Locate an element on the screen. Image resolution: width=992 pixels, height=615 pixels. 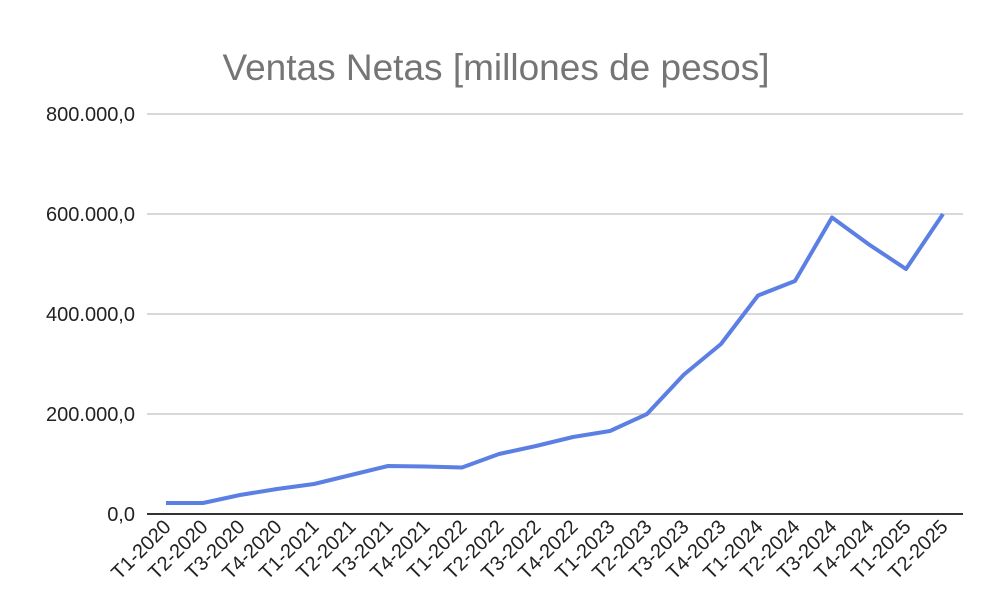
y-tick-label: 0,0 is located at coordinates (121, 515).